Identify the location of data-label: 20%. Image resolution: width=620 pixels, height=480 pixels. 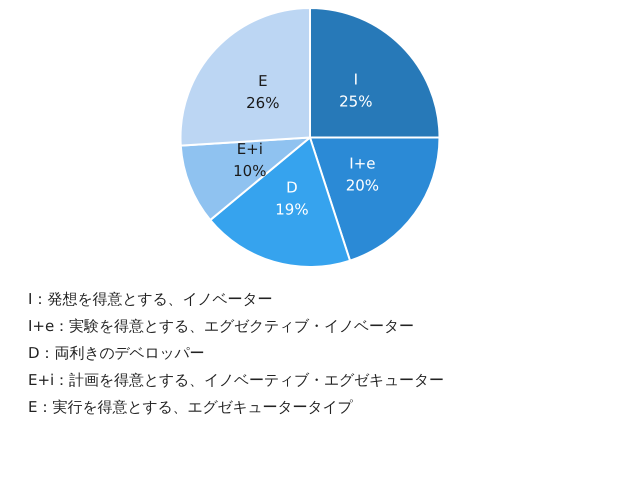
(363, 185).